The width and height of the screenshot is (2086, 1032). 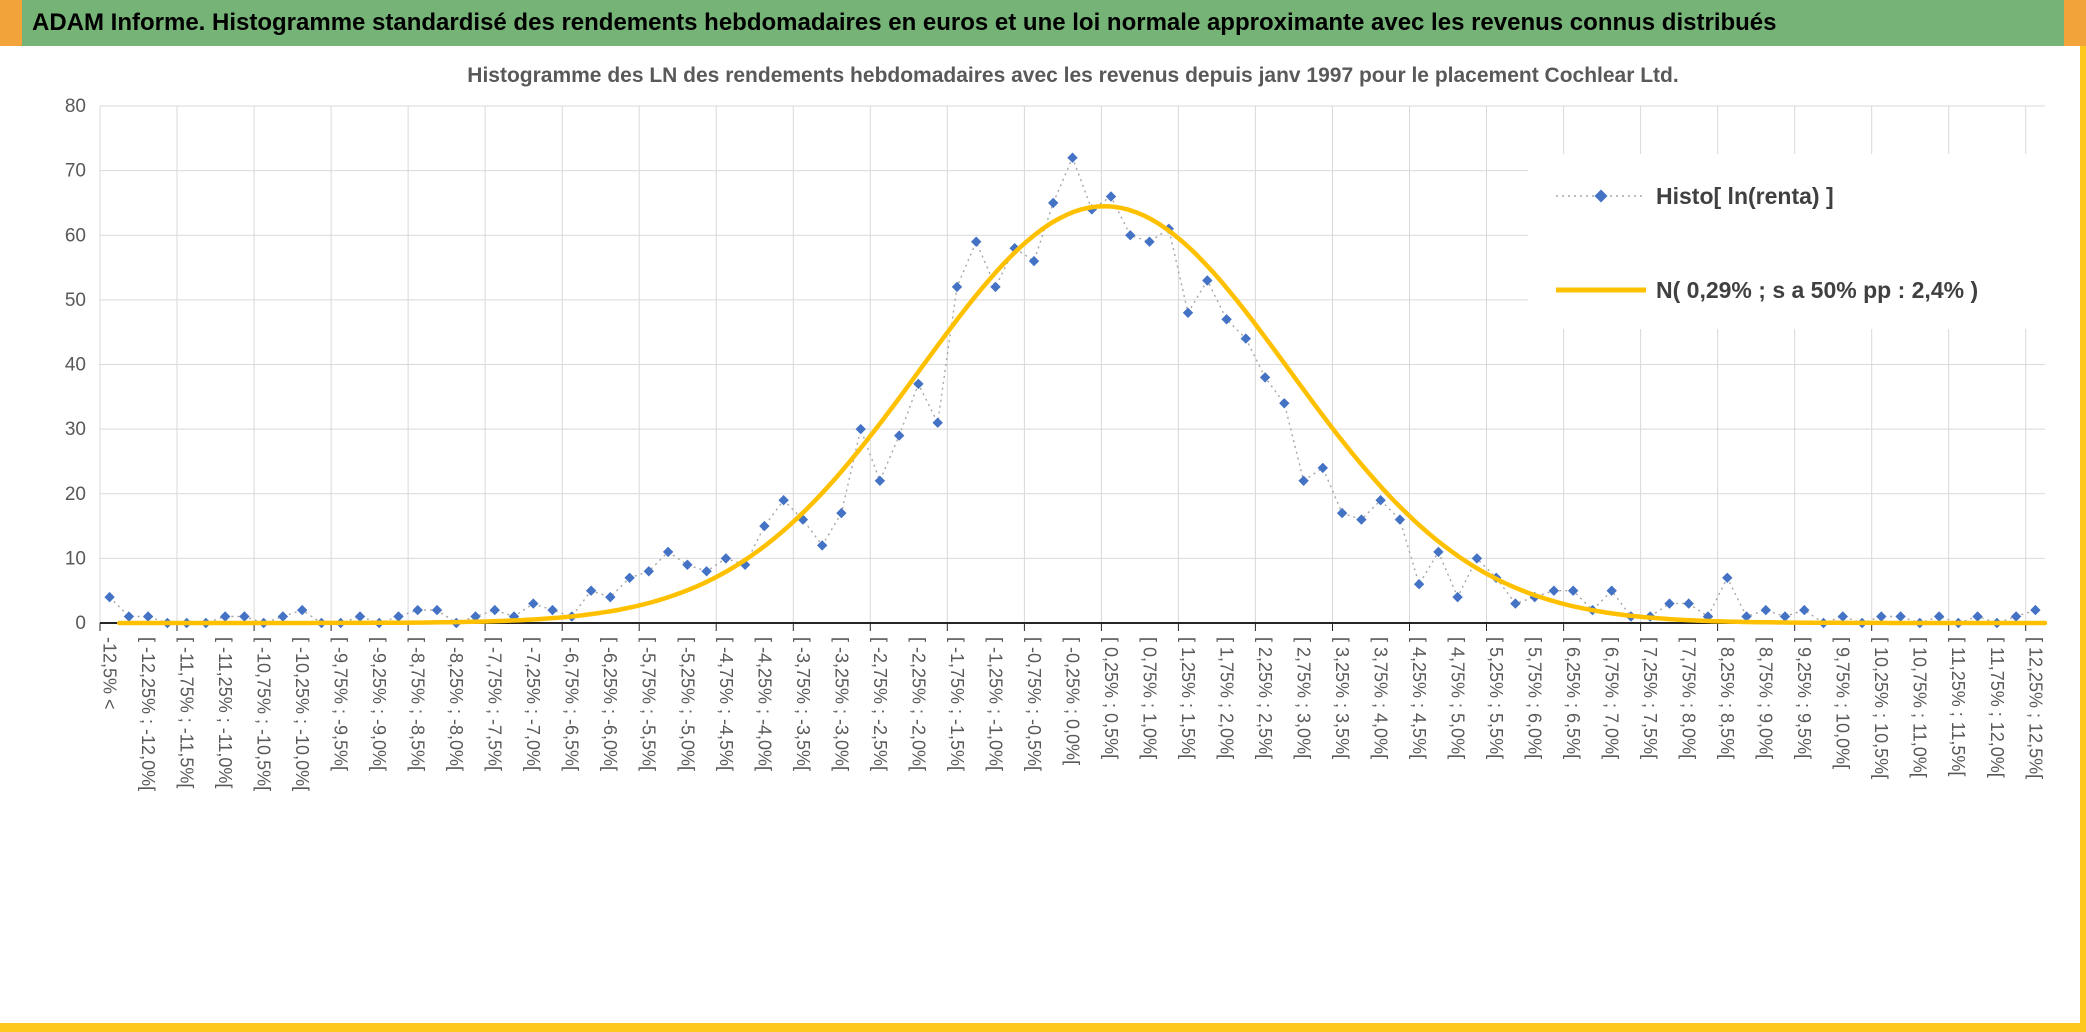 I want to click on x-axis-label: [ -3,75% ; -3,5%[, so click(x=803, y=704).